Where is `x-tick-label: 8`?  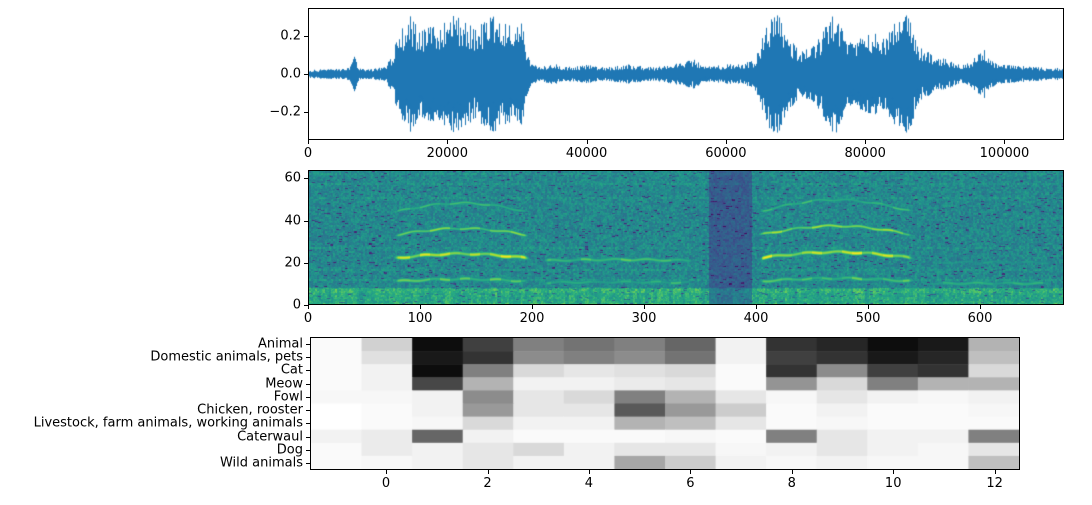 x-tick-label: 8 is located at coordinates (791, 483).